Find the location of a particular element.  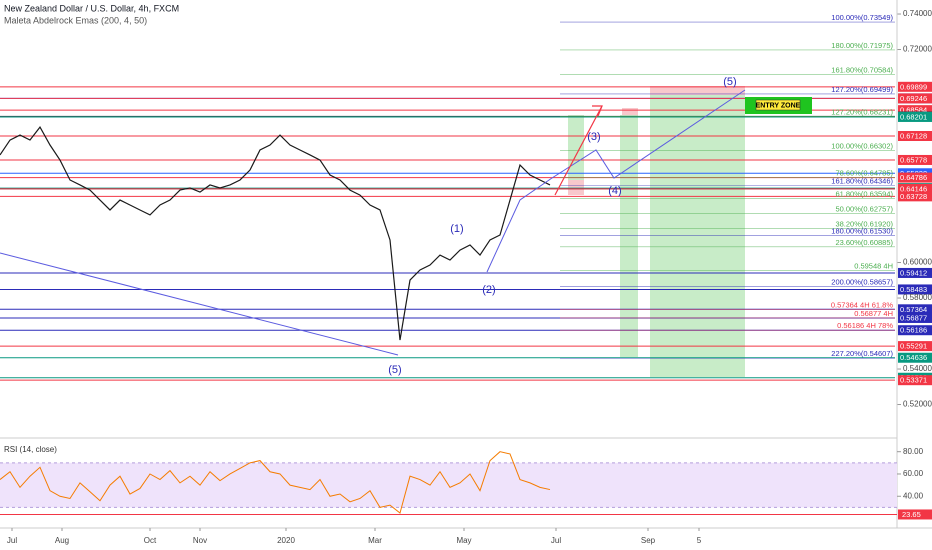

price-label: 0.59412 is located at coordinates (913, 272).